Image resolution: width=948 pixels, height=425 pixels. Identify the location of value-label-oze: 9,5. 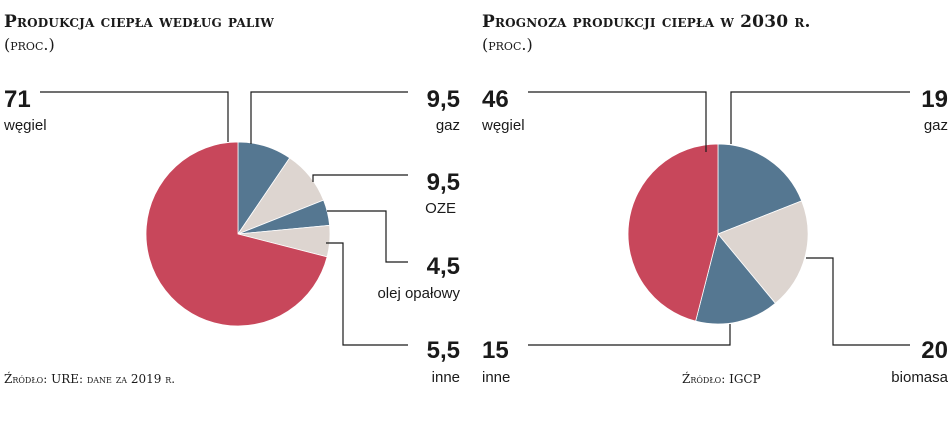
(443, 182).